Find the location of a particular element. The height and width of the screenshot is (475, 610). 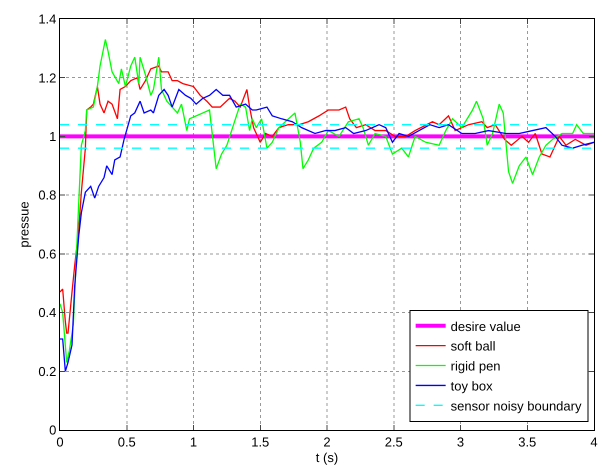

legend-label: sensor noisy boundary is located at coordinates (516, 406).